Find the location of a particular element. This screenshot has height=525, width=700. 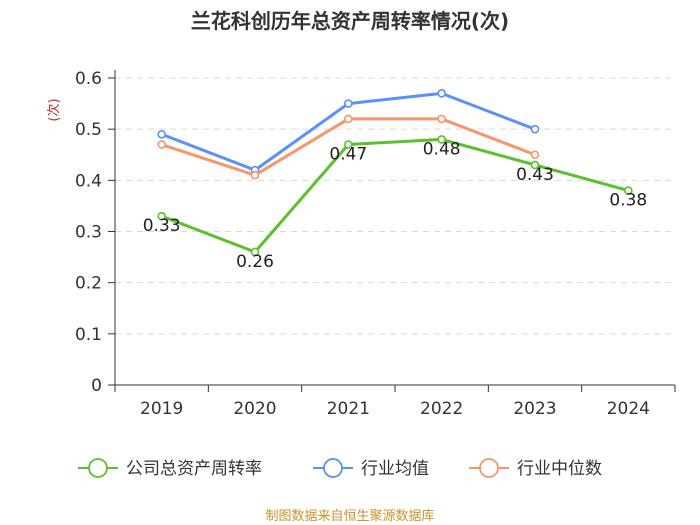

legend-label: 行业均值 is located at coordinates (395, 469).